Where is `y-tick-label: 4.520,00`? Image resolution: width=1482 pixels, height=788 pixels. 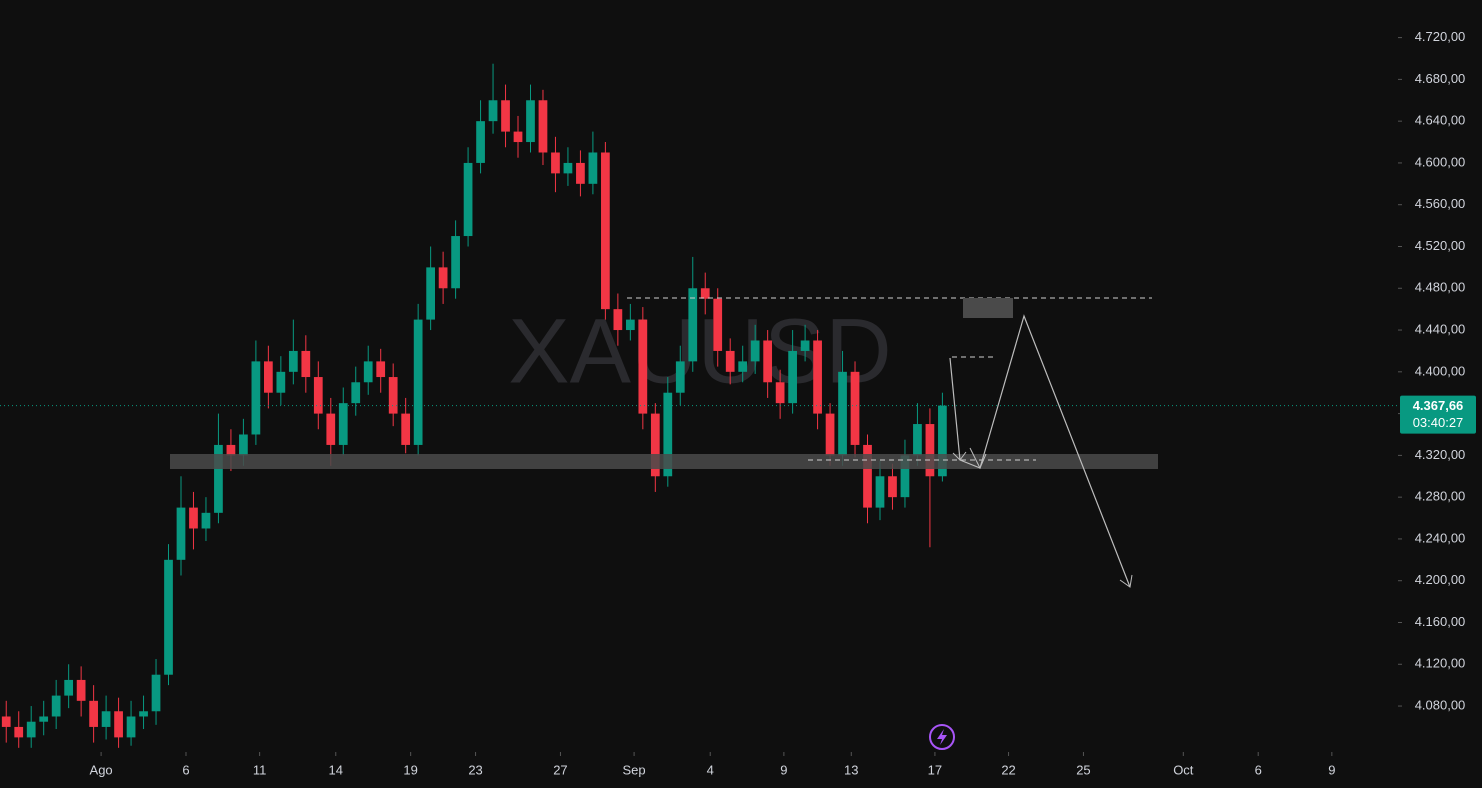
y-tick-label: 4.520,00 is located at coordinates (1440, 245).